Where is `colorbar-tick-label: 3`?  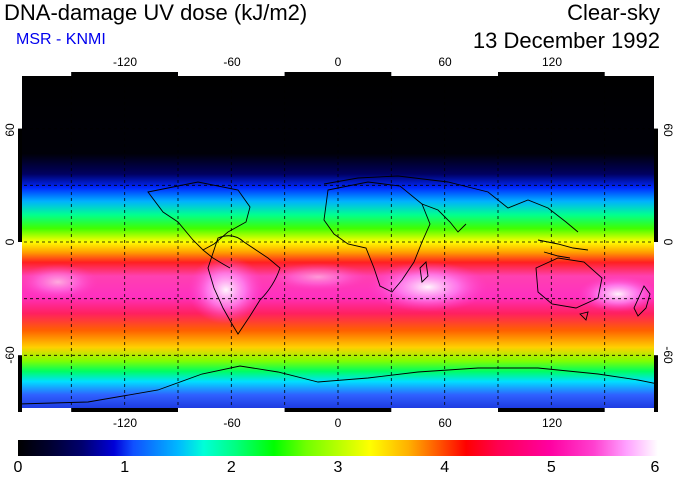 colorbar-tick-label: 3 is located at coordinates (338, 467).